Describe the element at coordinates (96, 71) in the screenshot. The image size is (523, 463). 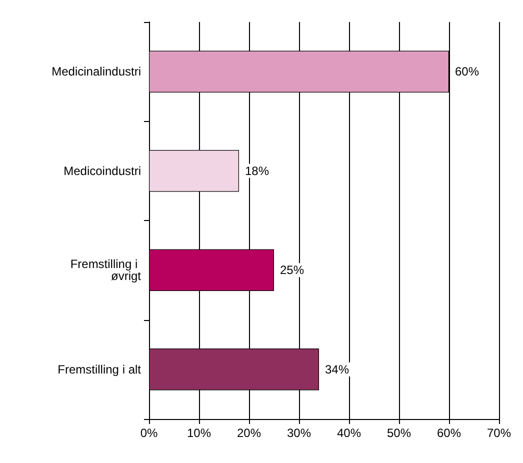
I see `y-tick-label: Medicinalindustri` at that location.